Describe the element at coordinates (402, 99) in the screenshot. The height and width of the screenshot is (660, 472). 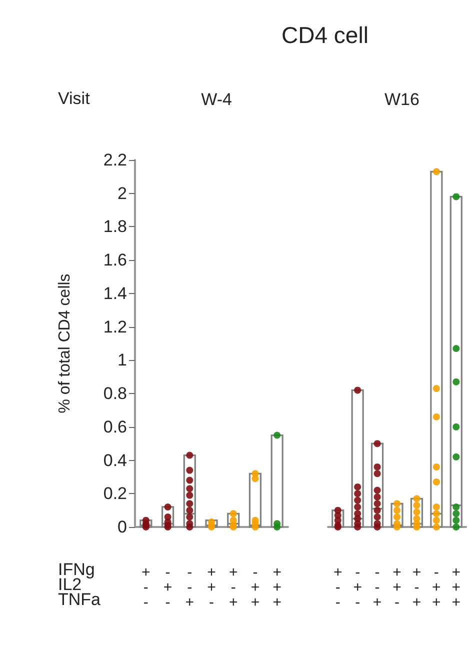
I see `chart-subtitle: W16` at that location.